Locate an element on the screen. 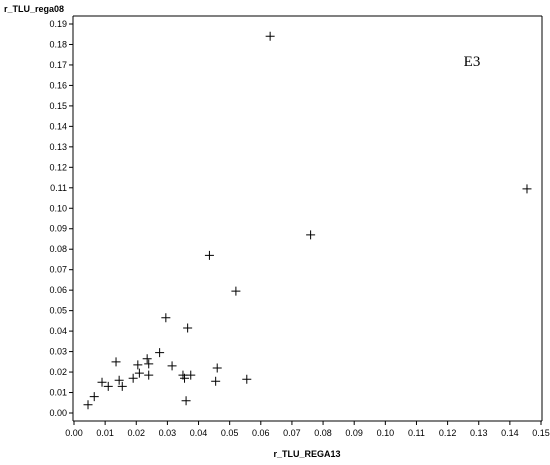 The image size is (550, 465). y-tick-label: 0.18 is located at coordinates (58, 44).